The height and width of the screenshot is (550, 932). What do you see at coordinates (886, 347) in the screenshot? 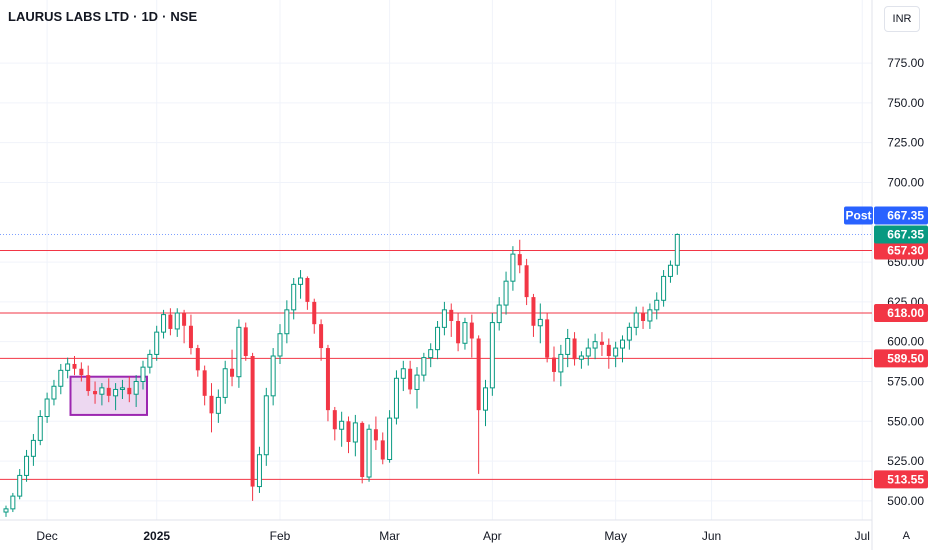
I see `price-tags: 513.55 589.50 618.00 657.30 667.35 667.35 Post` at bounding box center [886, 347].